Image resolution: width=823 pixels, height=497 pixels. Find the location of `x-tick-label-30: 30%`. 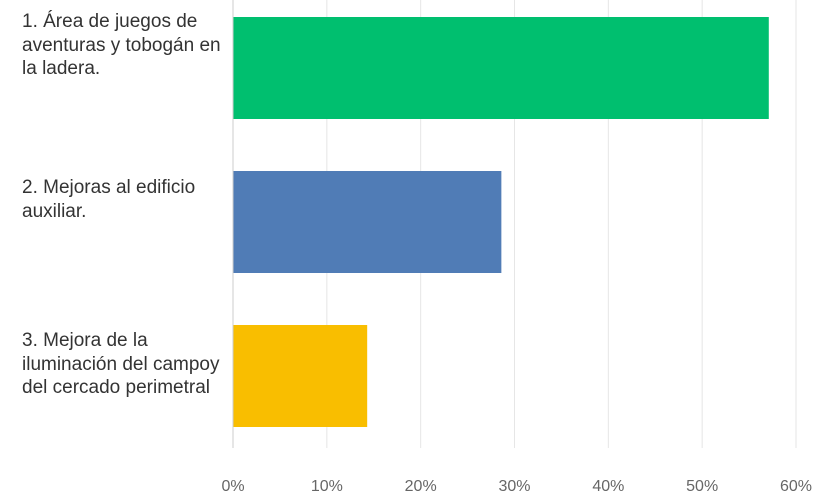

x-tick-label-30: 30% is located at coordinates (514, 486).